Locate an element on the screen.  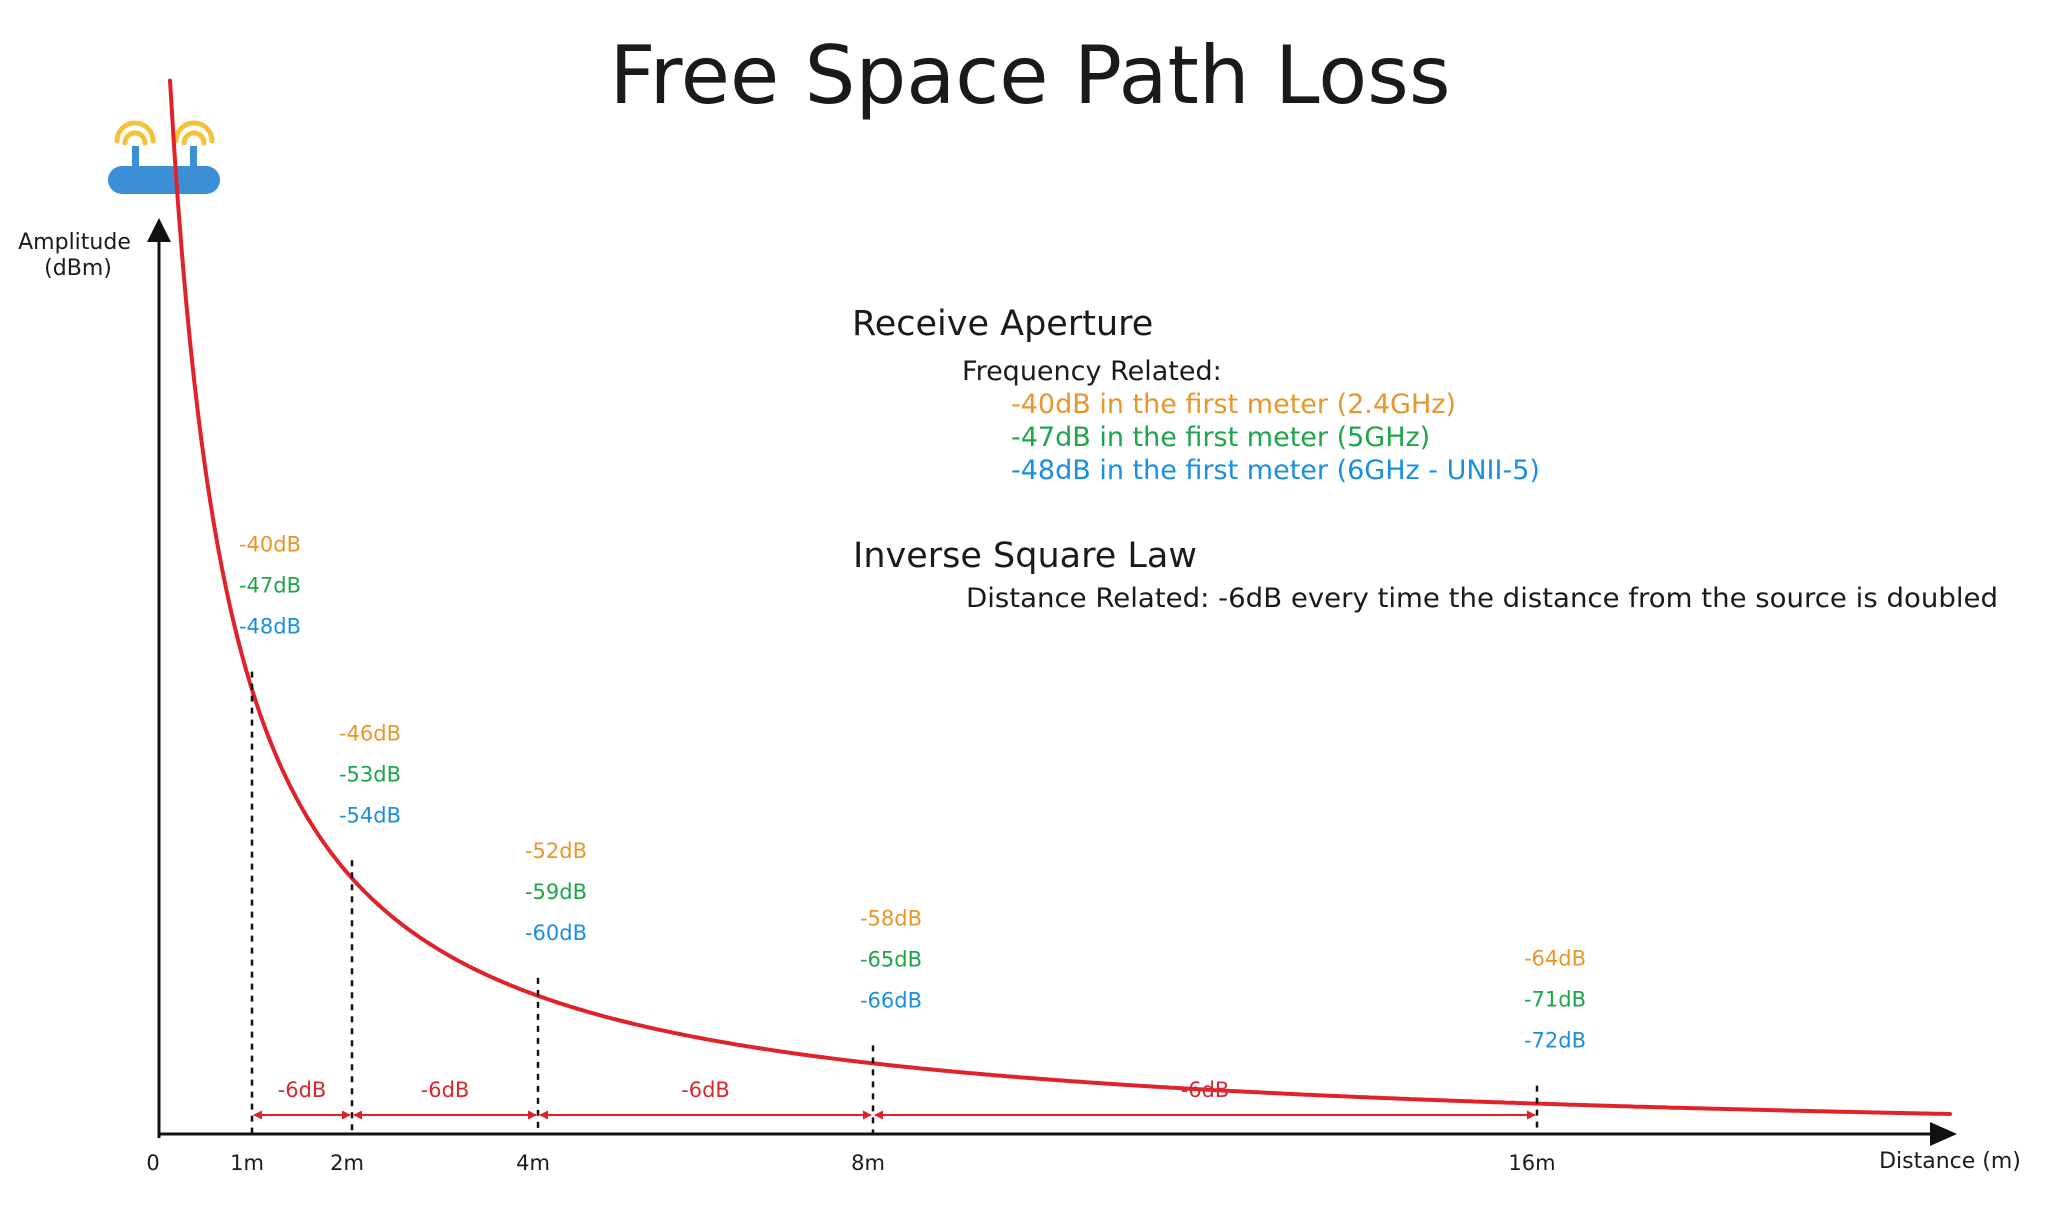
diagram-title: Free Space Path Loss is located at coordinates (1029, 75).